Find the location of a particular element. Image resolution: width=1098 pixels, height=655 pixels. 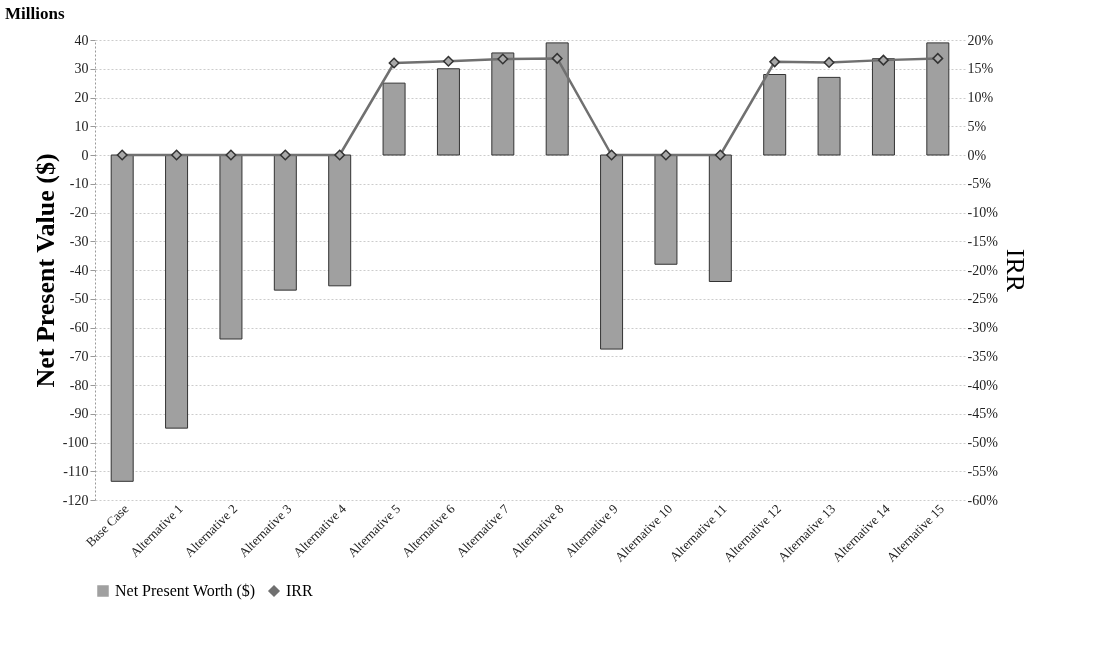

y-tick-label: -120 is located at coordinates (75, 500).